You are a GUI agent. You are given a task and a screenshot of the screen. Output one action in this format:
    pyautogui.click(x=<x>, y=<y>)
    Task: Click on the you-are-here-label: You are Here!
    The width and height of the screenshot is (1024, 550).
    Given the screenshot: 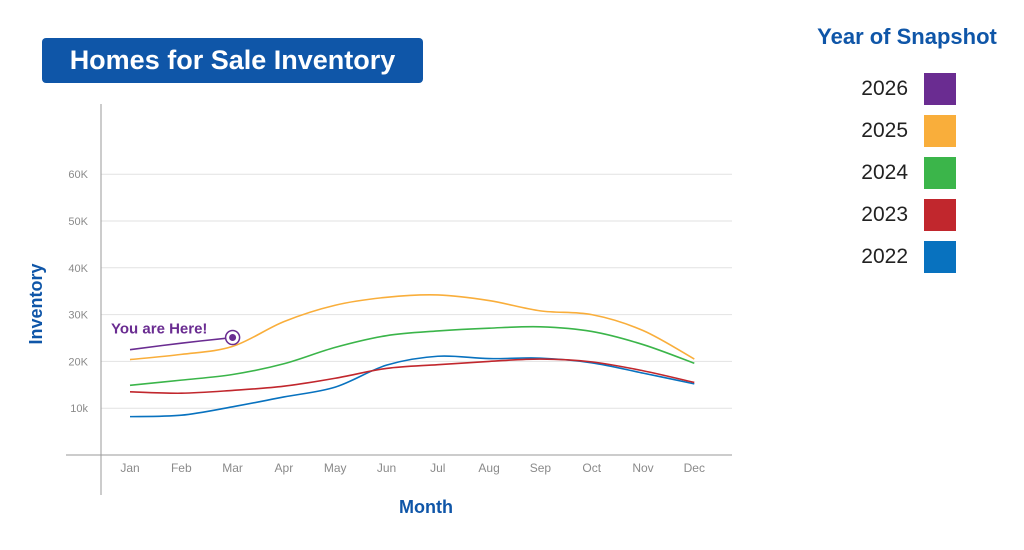 What is the action you would take?
    pyautogui.click(x=159, y=329)
    